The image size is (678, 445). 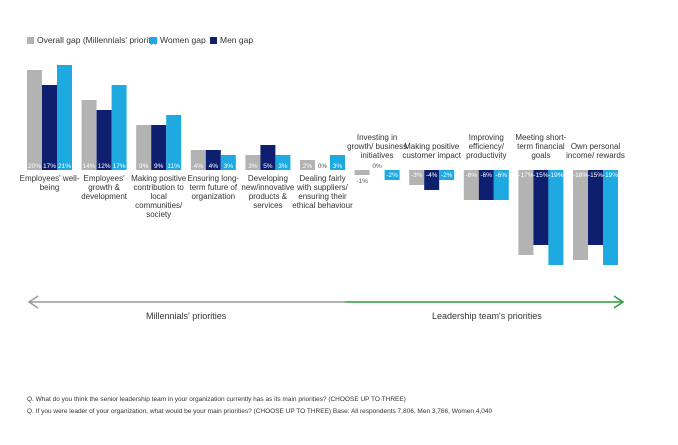 I want to click on legend-label: Women gap, so click(x=183, y=40).